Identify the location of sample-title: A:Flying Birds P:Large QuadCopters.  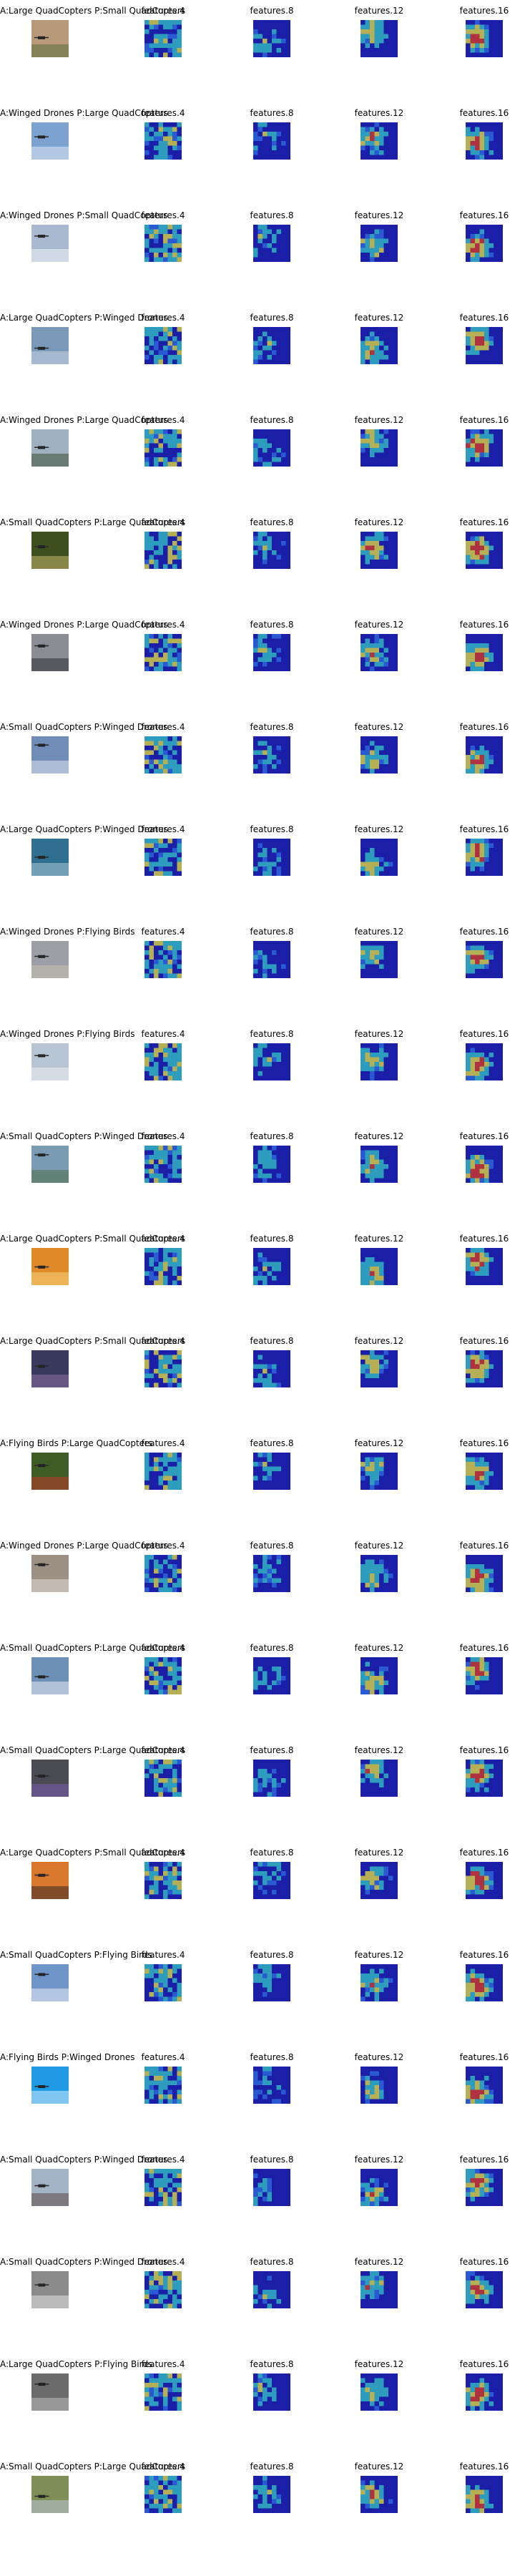
(76, 1443).